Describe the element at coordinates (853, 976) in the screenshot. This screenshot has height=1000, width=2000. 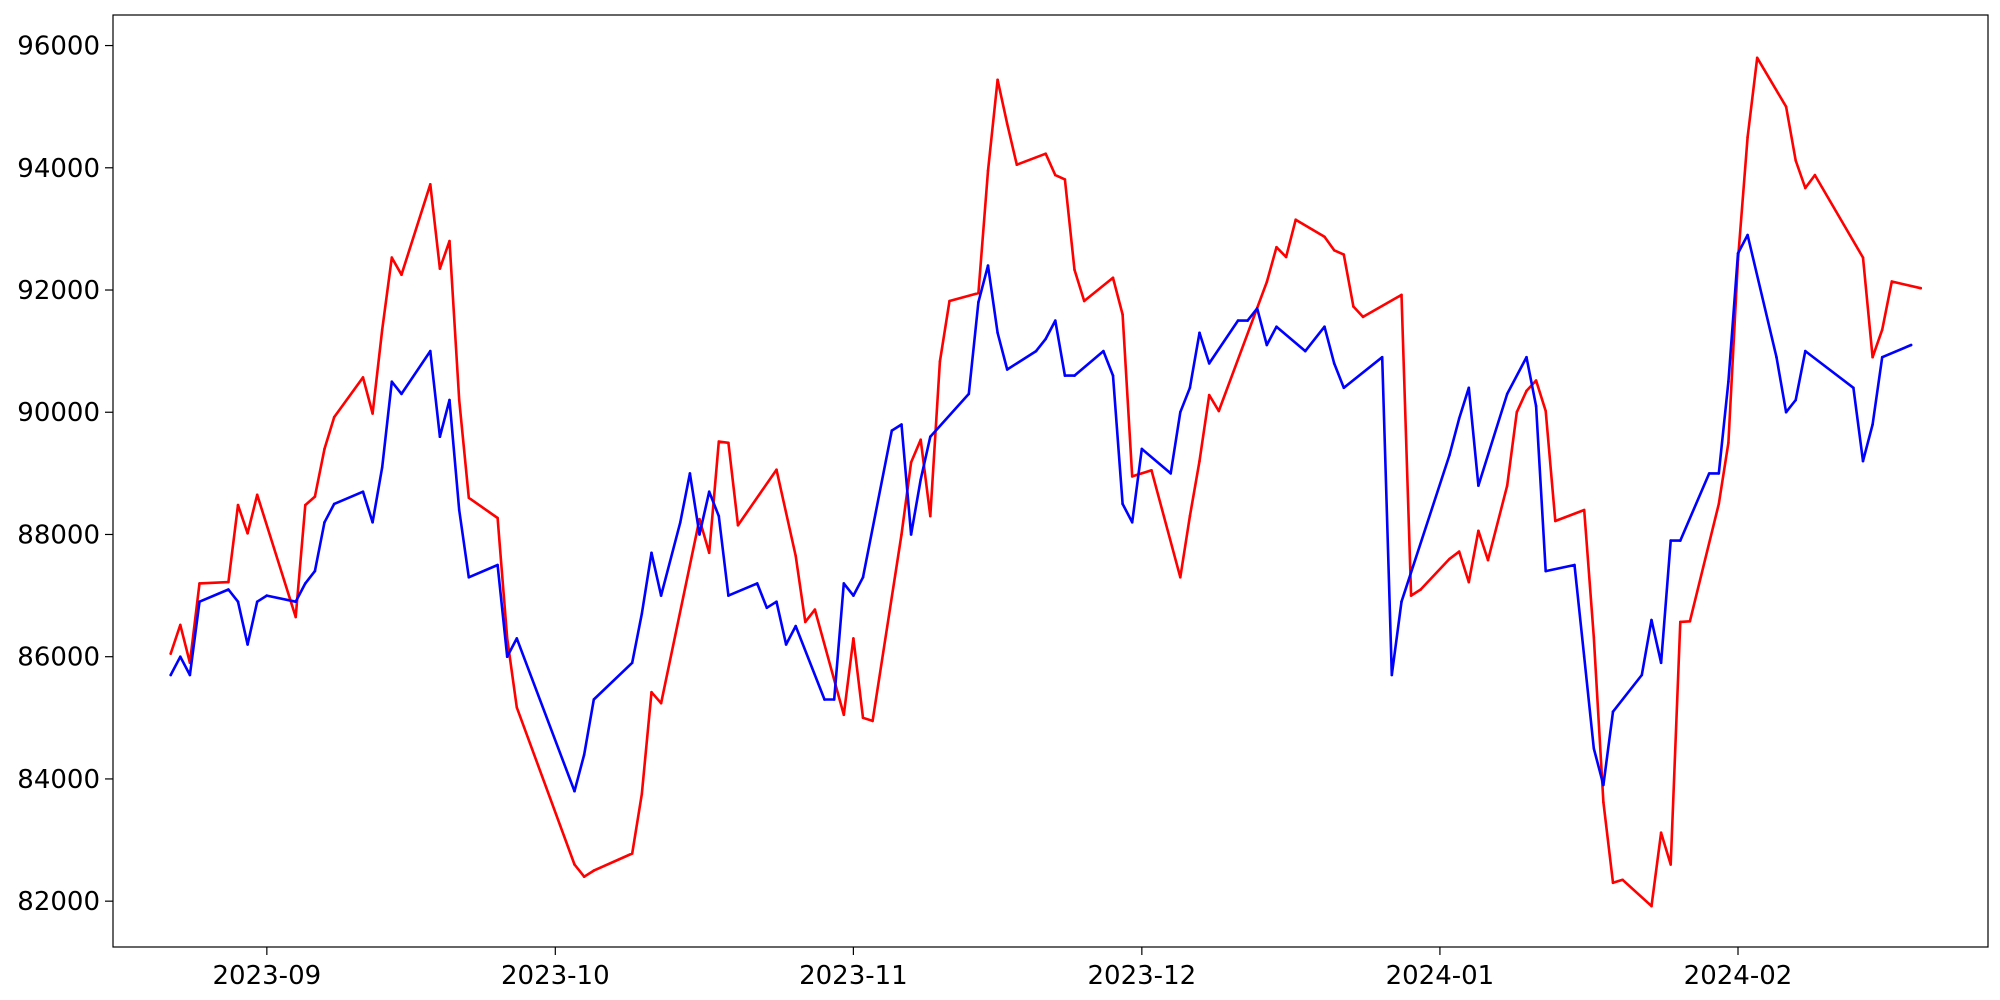
I see `x-tick-label: 2023-11` at that location.